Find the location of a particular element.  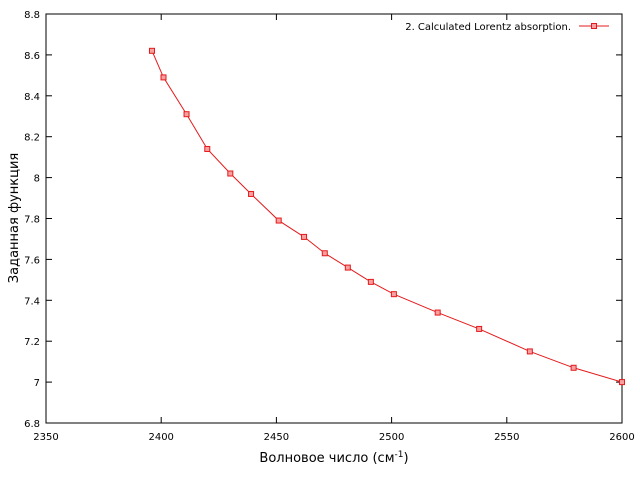

y-axis-title: Заданная функция is located at coordinates (14, 218).